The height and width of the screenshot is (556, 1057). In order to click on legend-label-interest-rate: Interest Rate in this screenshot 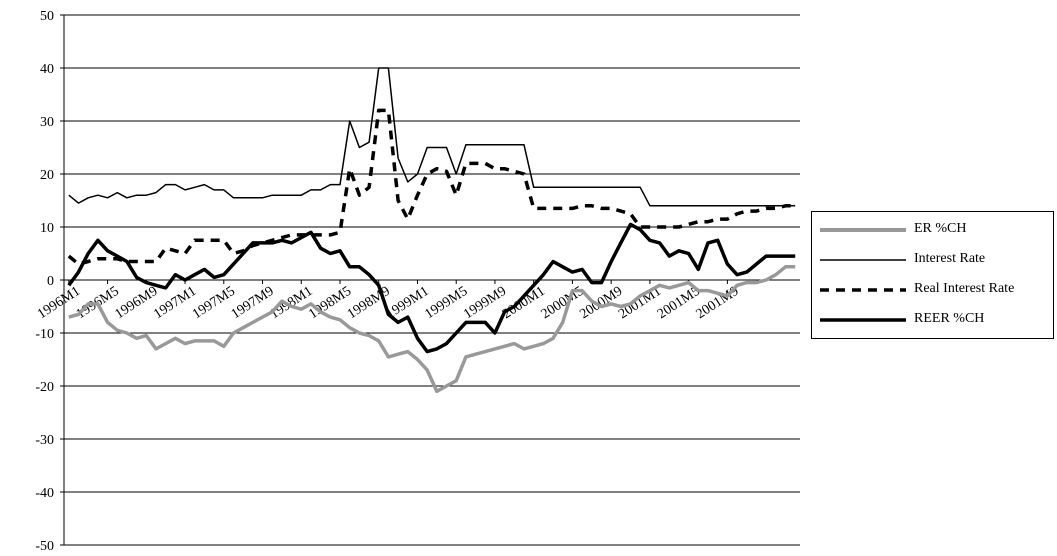, I will do `click(950, 258)`.